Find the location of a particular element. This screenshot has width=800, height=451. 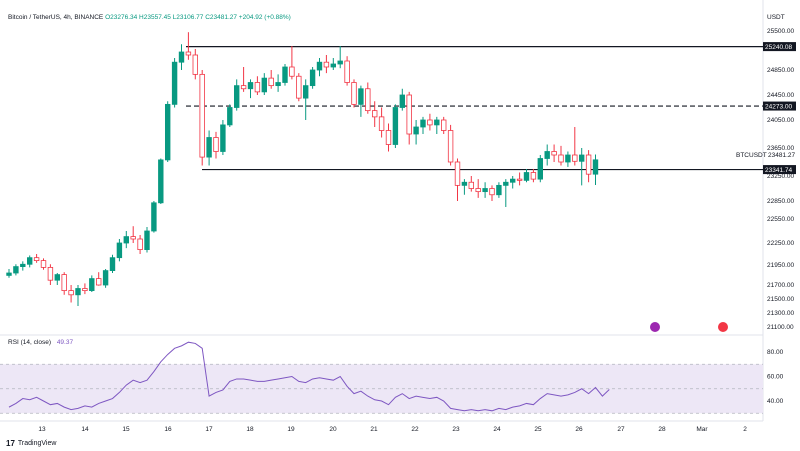

price-tick-label: 23650.00 is located at coordinates (780, 148).